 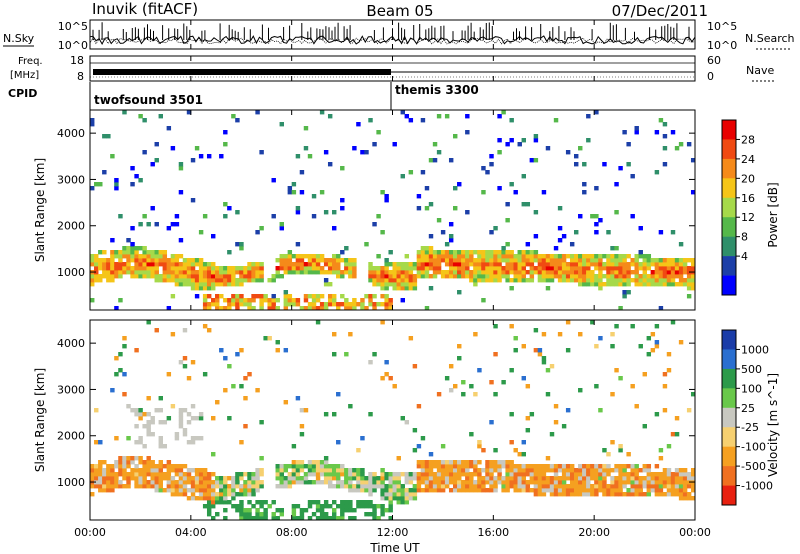 I want to click on nave-tick-top: 60, so click(x=714, y=60).